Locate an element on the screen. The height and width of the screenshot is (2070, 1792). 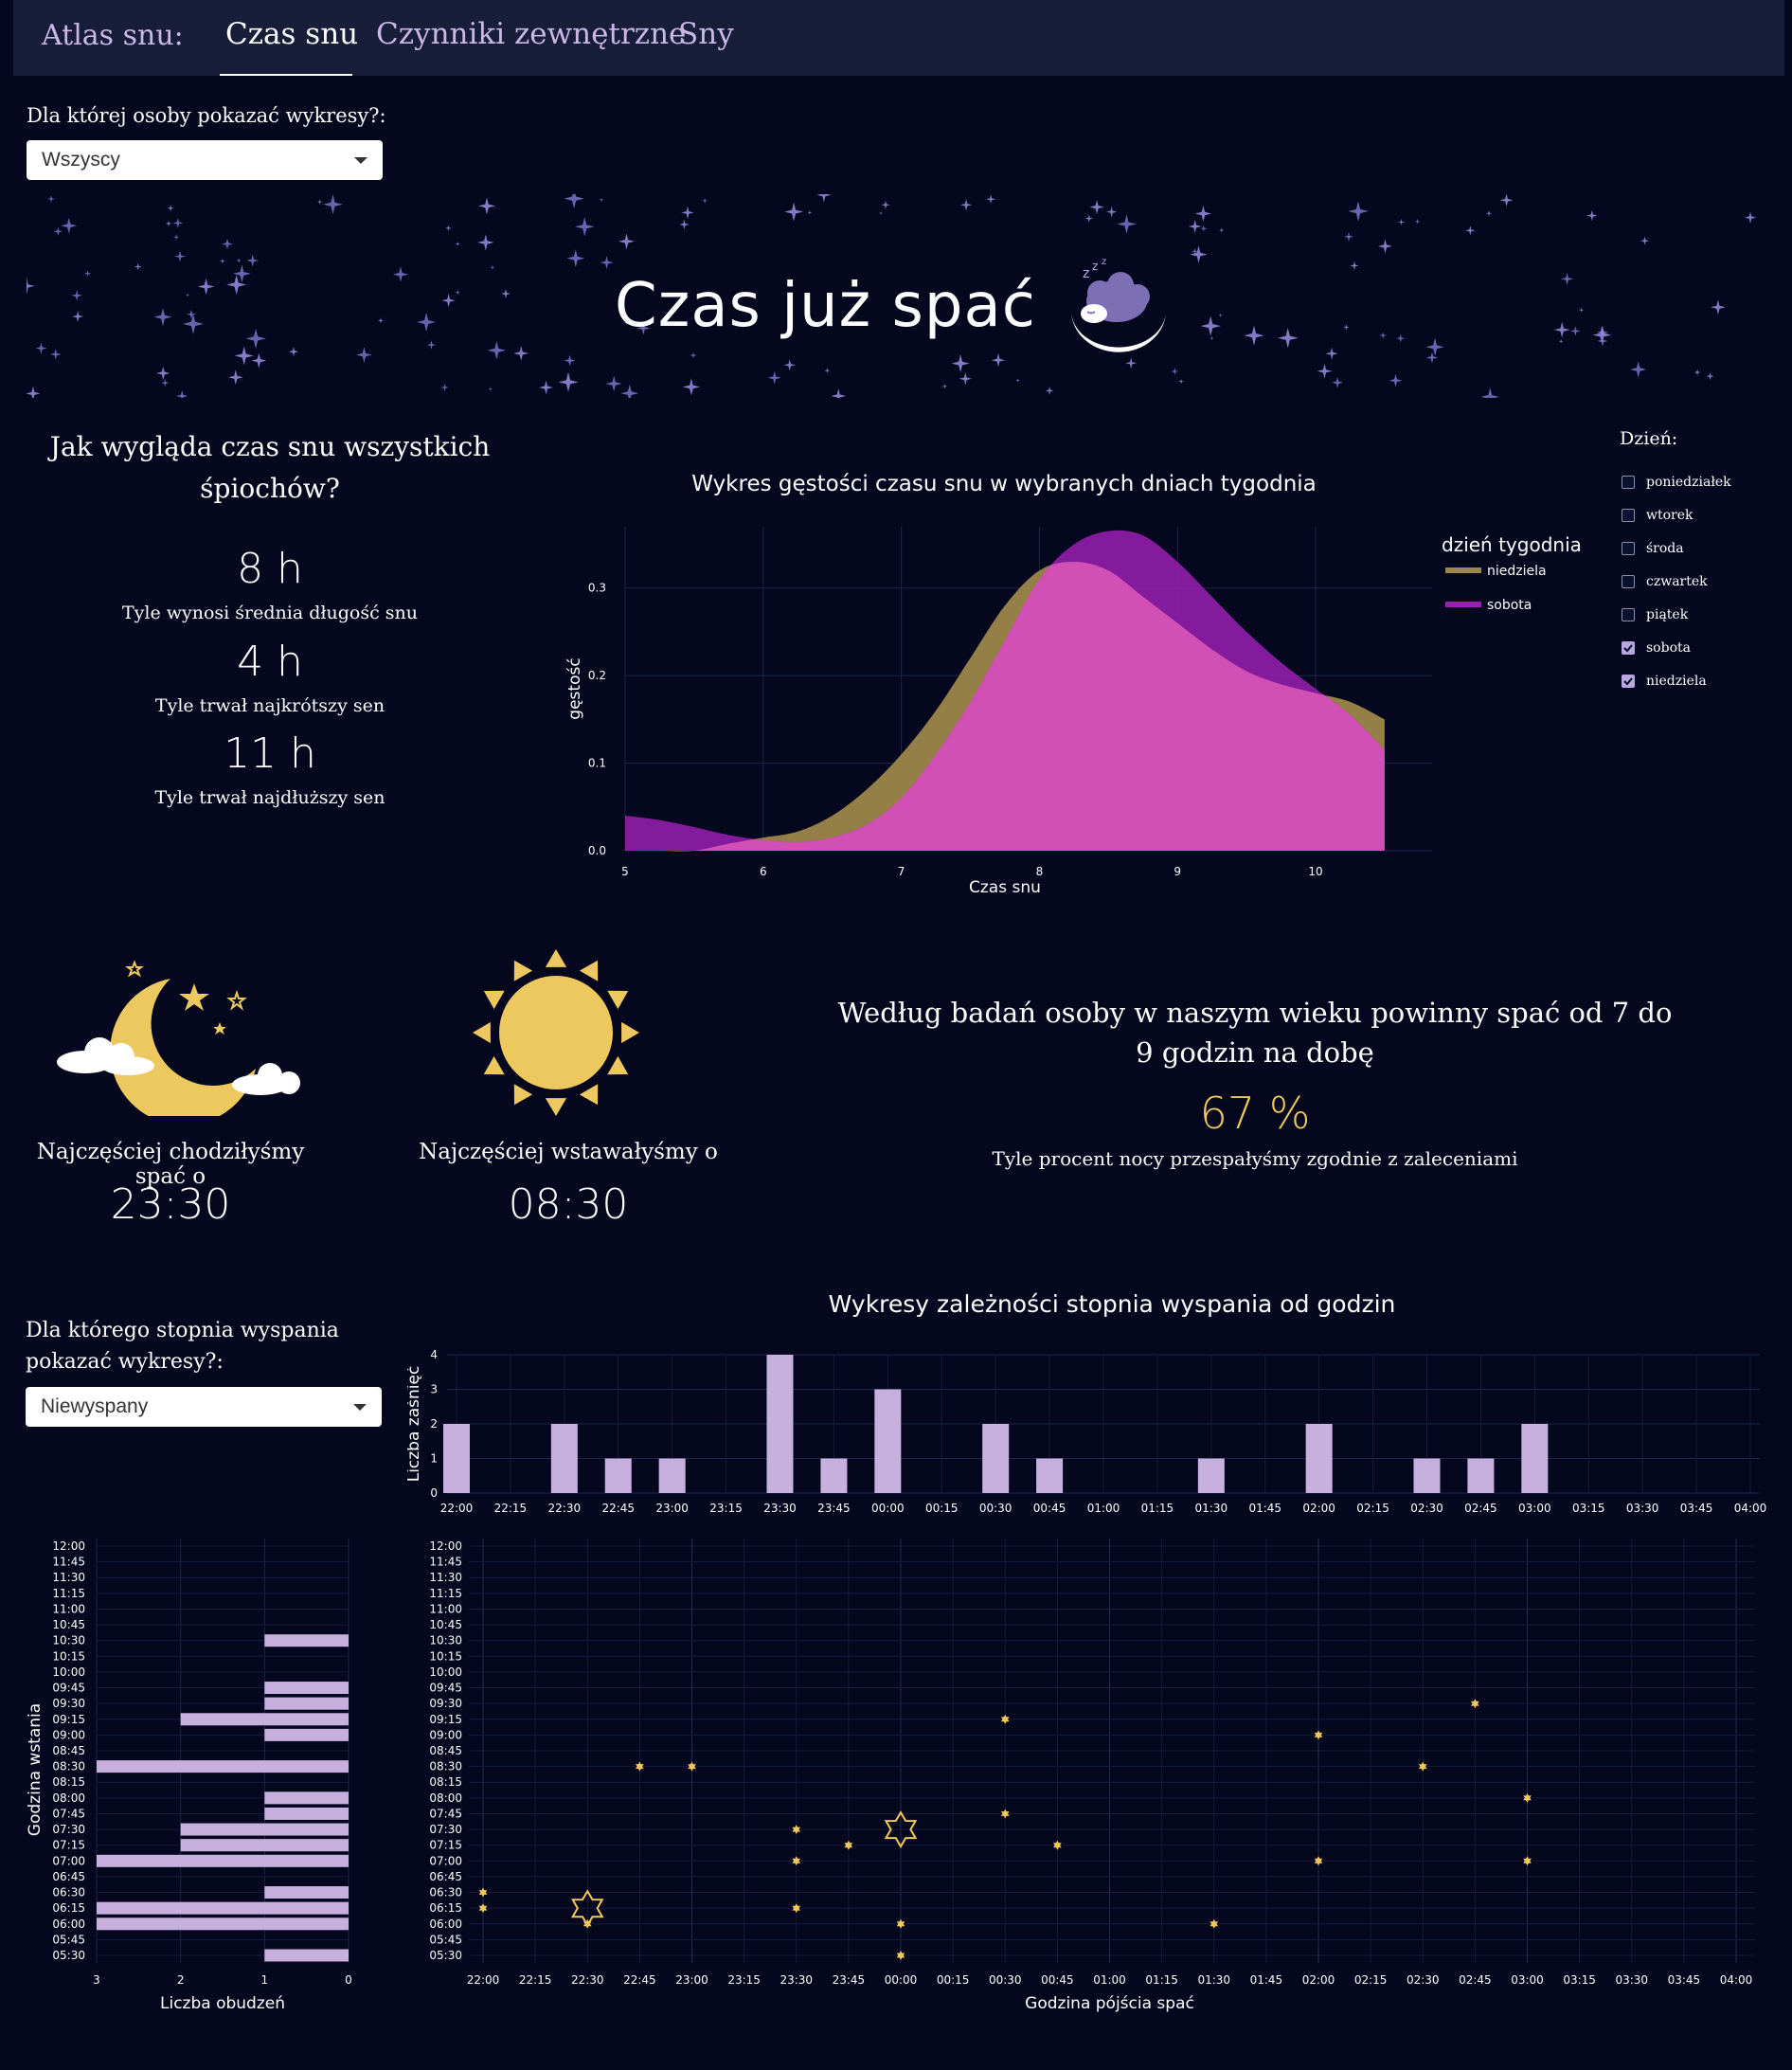
x-axis-label: Czas snu is located at coordinates (1005, 887).